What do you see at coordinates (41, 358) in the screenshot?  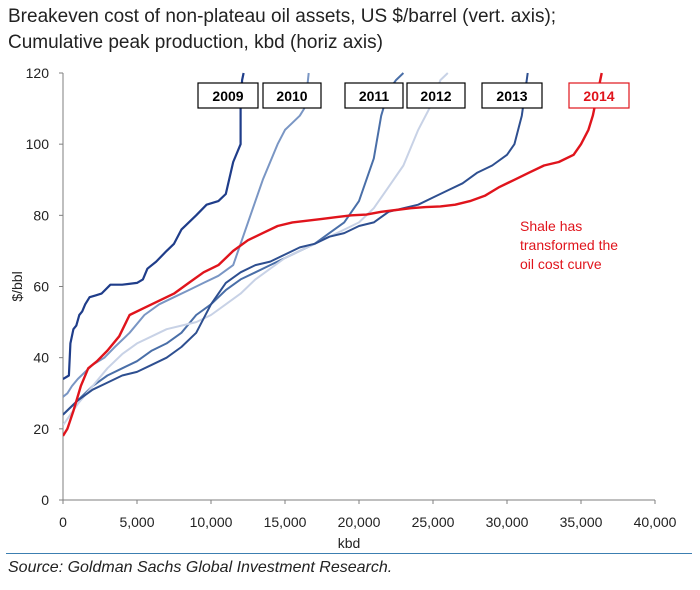 I see `y-tick-label: 40` at bounding box center [41, 358].